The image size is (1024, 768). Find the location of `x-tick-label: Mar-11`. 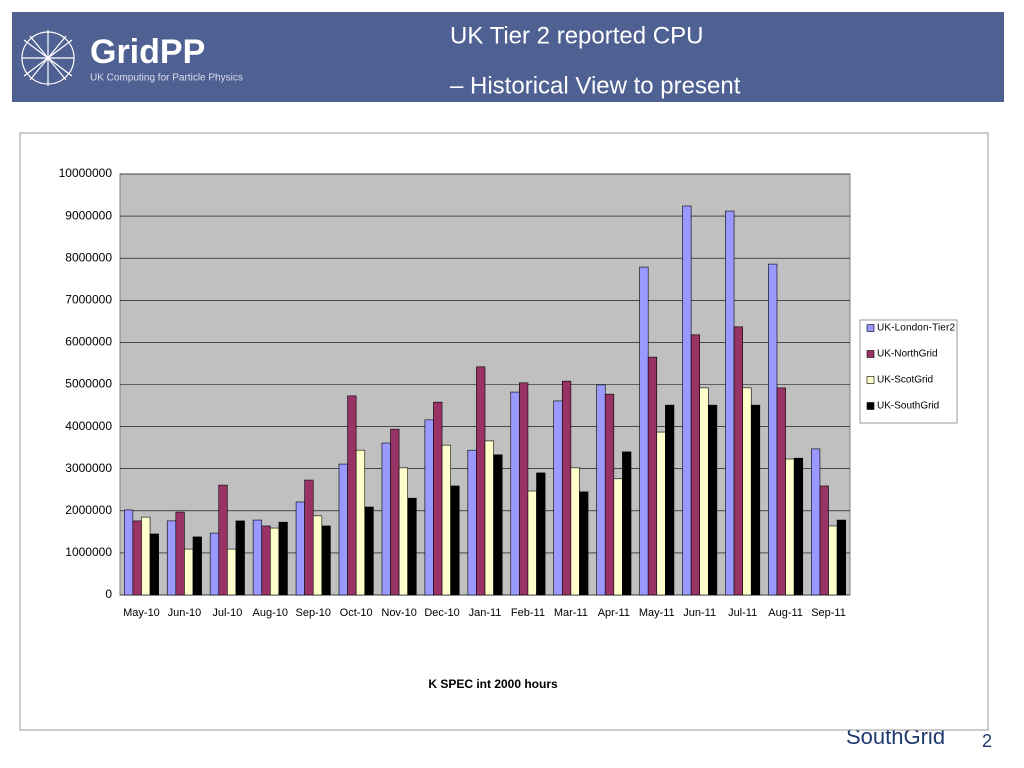

x-tick-label: Mar-11 is located at coordinates (571, 613).